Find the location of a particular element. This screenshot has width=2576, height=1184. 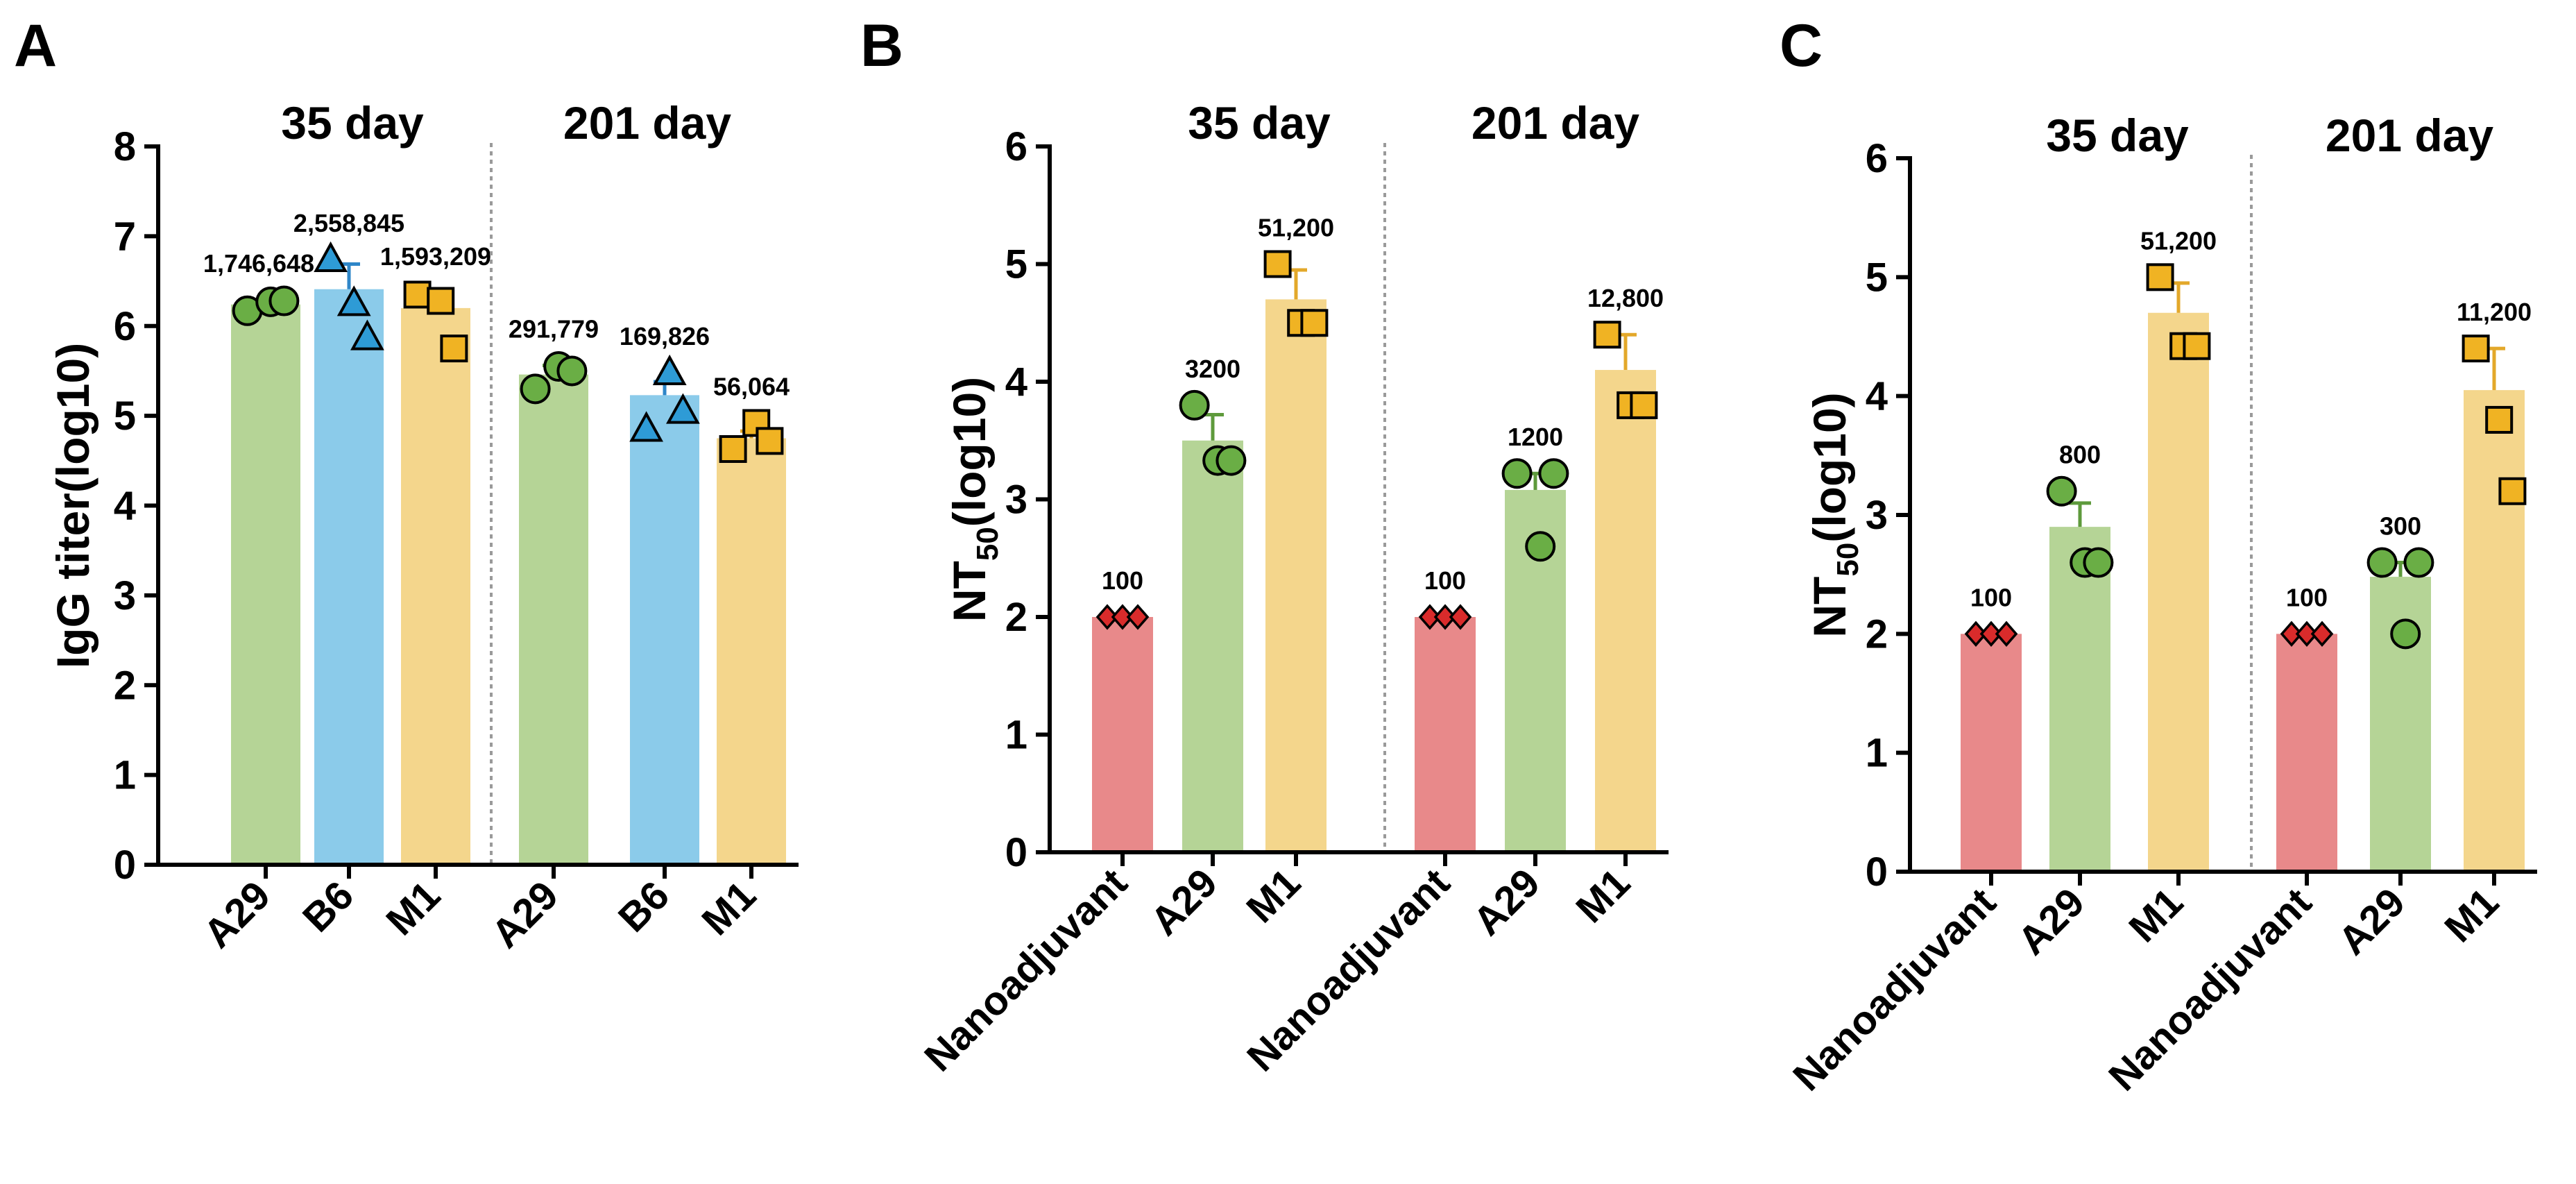

y-axis-title-main: NT is located at coordinates (969, 591).